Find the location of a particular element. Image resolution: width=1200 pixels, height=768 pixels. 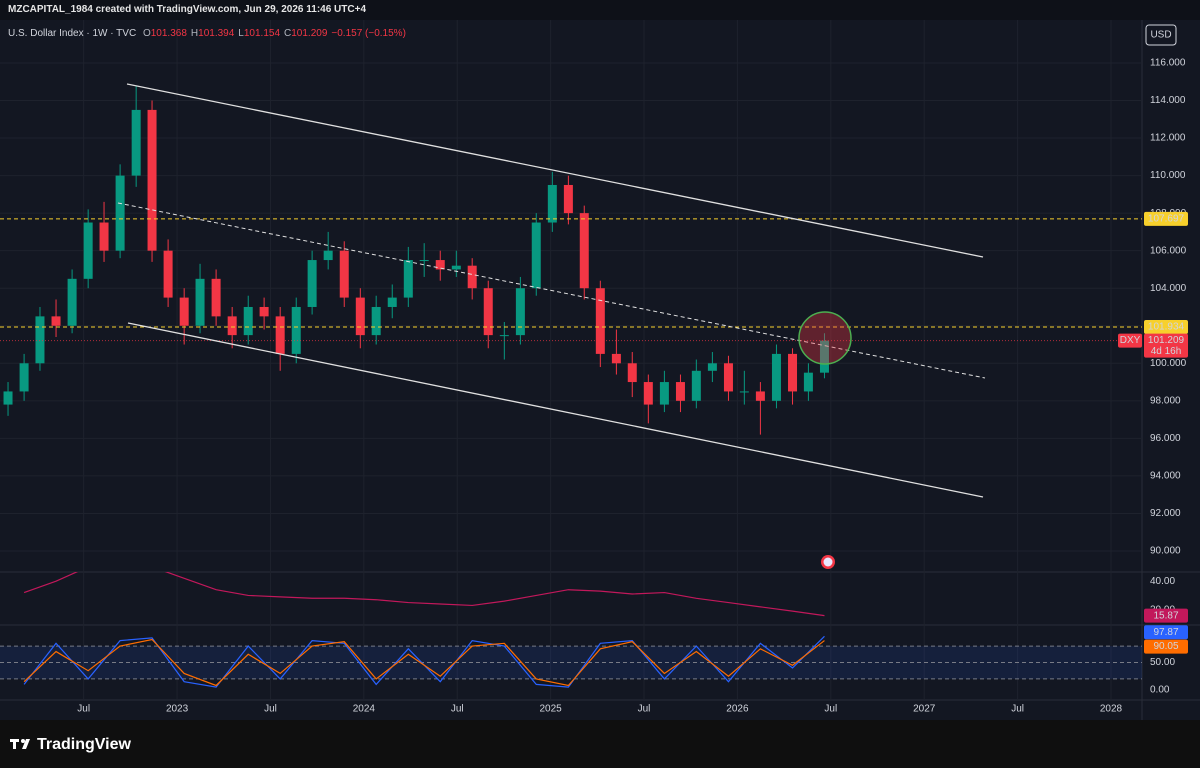

y-tick-label: 114.000 is located at coordinates (1168, 100).